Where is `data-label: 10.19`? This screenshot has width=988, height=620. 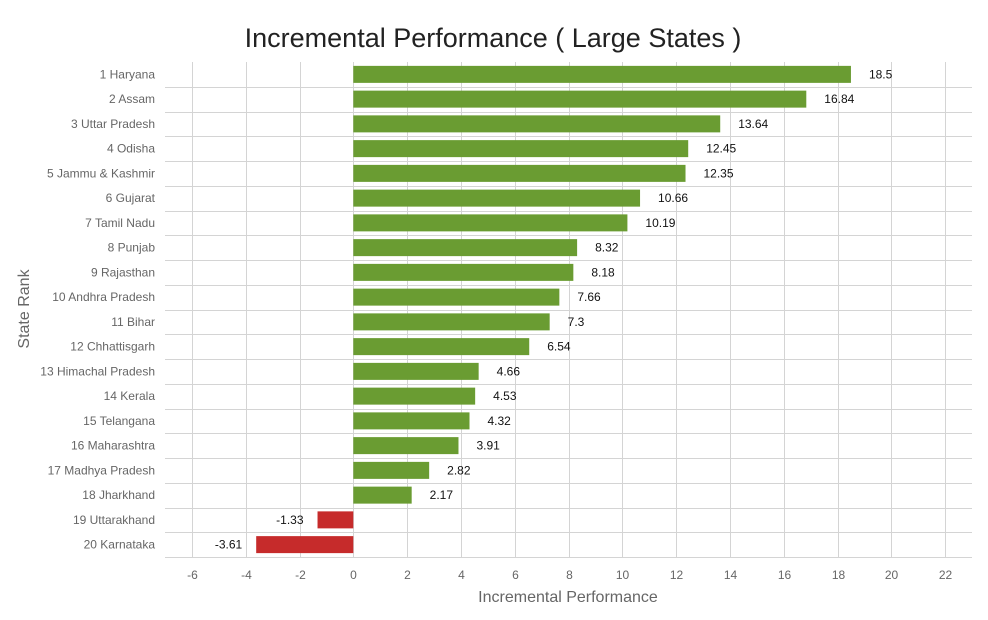 data-label: 10.19 is located at coordinates (660, 223).